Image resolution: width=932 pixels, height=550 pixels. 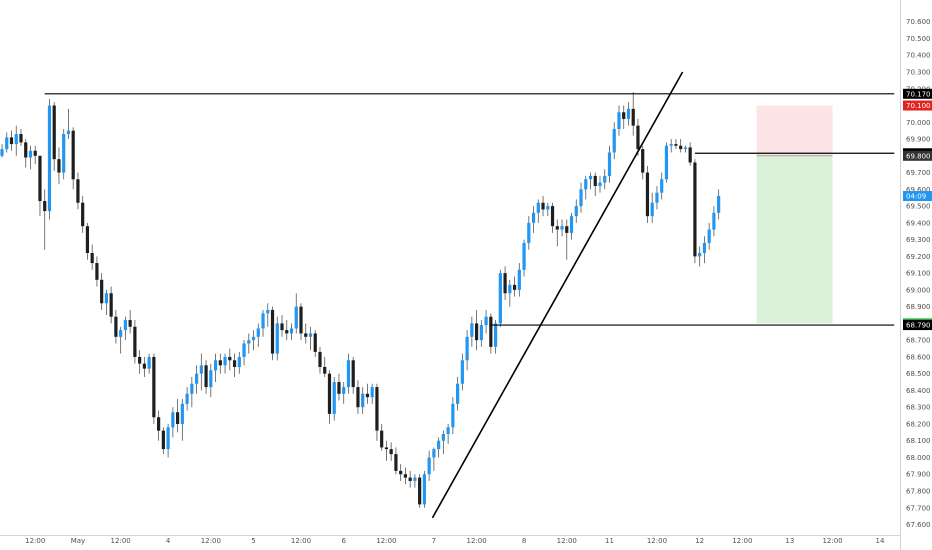 What do you see at coordinates (918, 140) in the screenshot?
I see `y-tick-label: 69.900` at bounding box center [918, 140].